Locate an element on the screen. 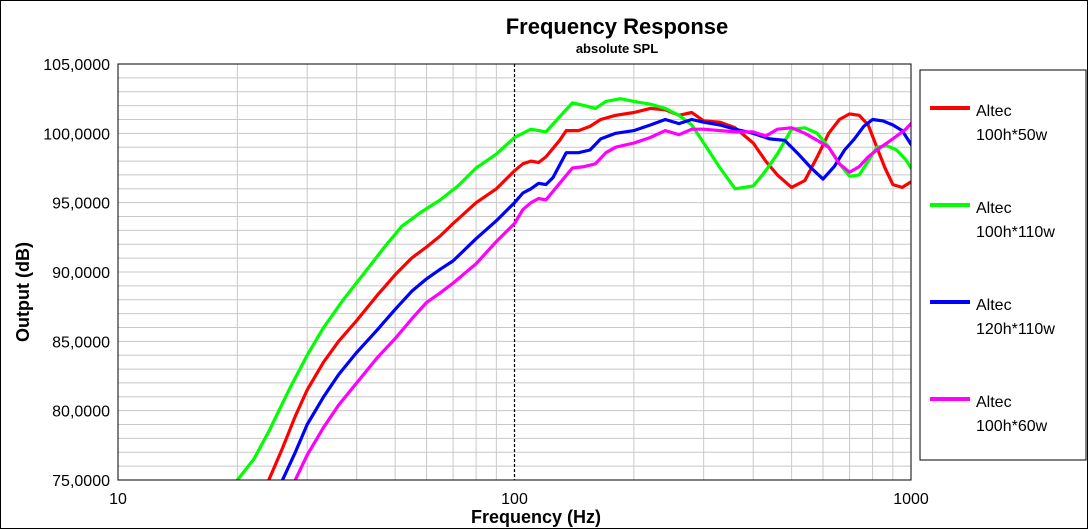 The image size is (1090, 531). y-tick-label: 95,0000 is located at coordinates (81, 204).